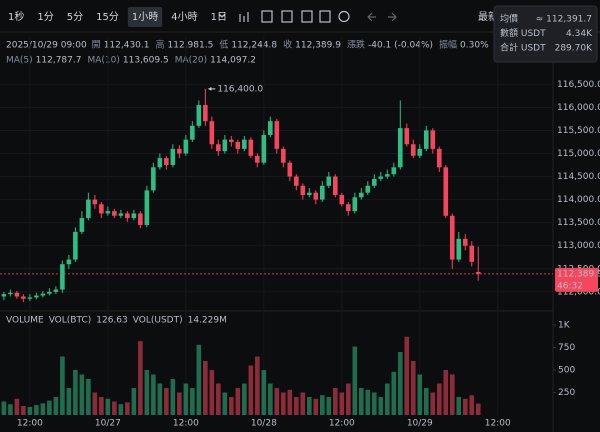 The image size is (600, 432). Describe the element at coordinates (488, 16) in the screenshot. I see `latest-label: 最新` at that location.